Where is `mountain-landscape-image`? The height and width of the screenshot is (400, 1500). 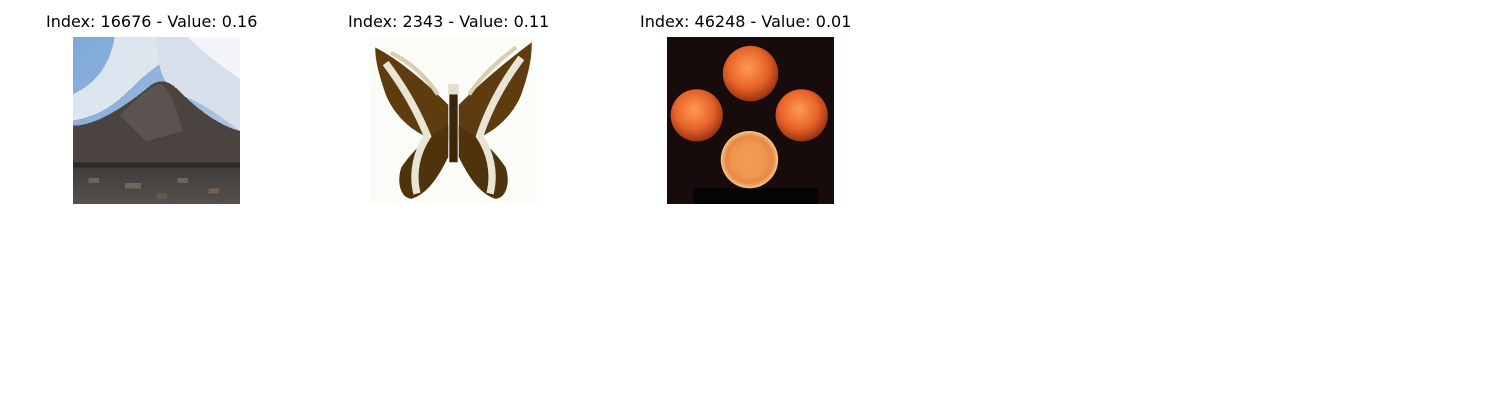
mountain-landscape-image is located at coordinates (156, 120).